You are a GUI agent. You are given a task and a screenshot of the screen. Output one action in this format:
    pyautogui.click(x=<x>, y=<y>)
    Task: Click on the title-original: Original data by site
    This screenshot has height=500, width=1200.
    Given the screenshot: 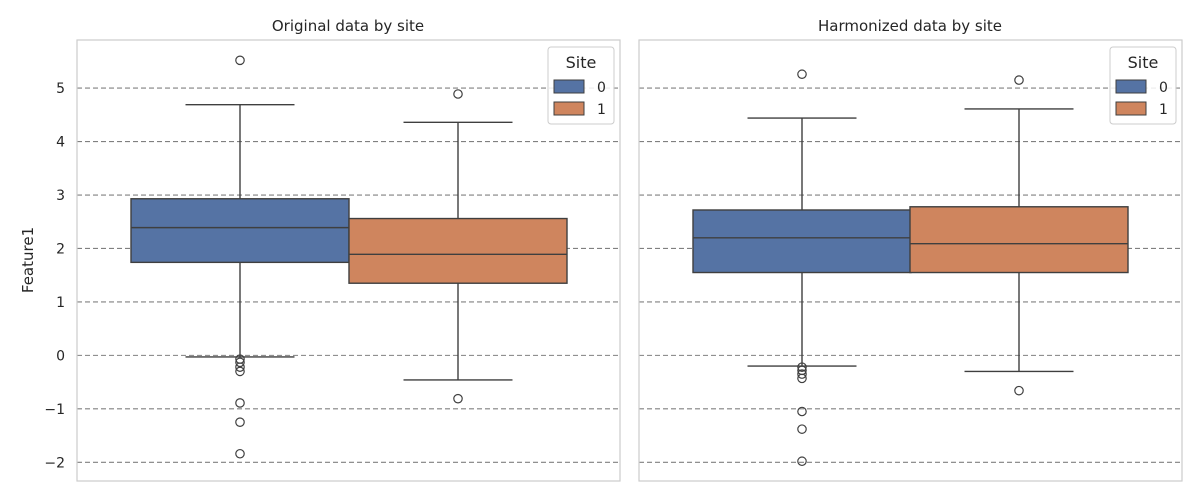 What is the action you would take?
    pyautogui.click(x=348, y=26)
    